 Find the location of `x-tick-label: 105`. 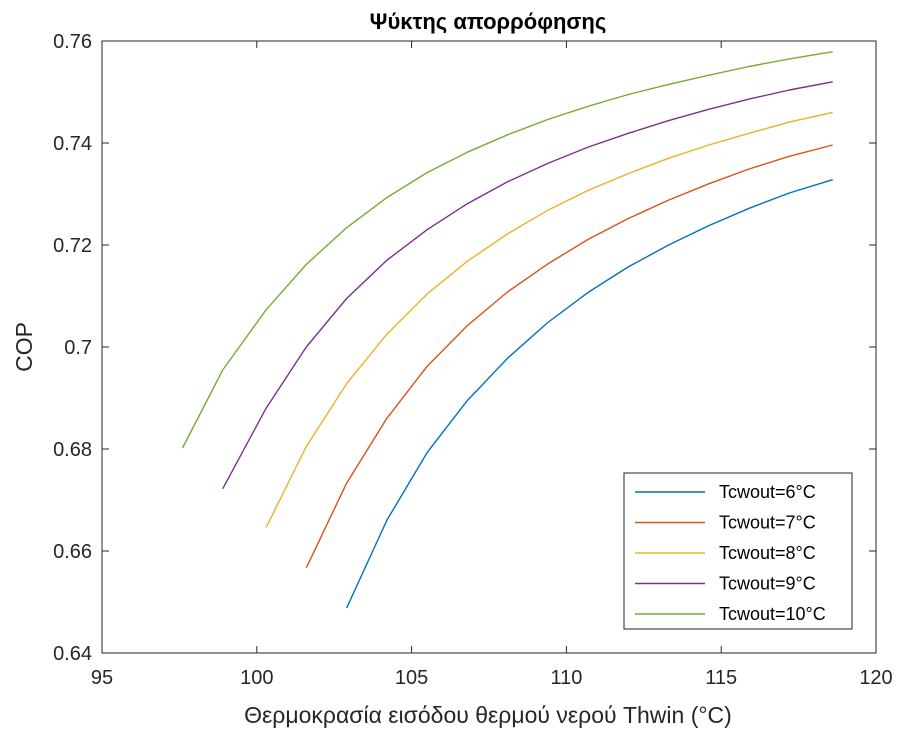

x-tick-label: 105 is located at coordinates (411, 678).